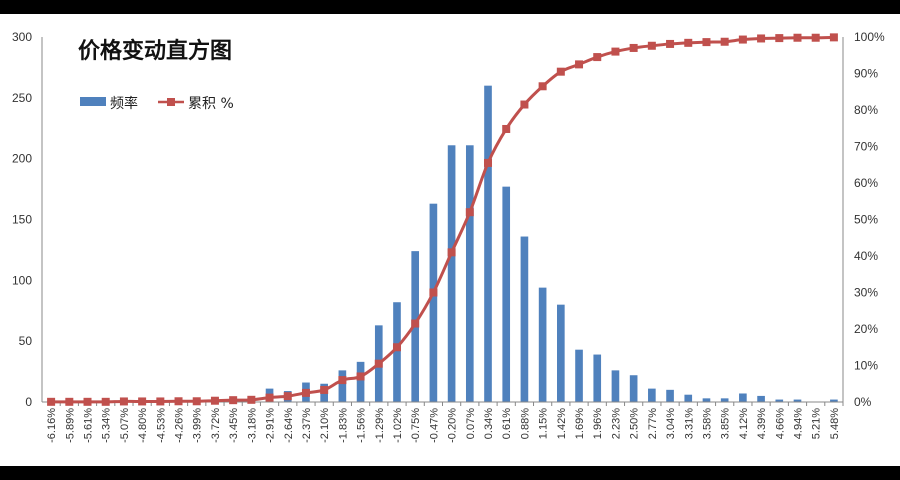  I want to click on y-left-tick-label: 300, so click(22, 37).